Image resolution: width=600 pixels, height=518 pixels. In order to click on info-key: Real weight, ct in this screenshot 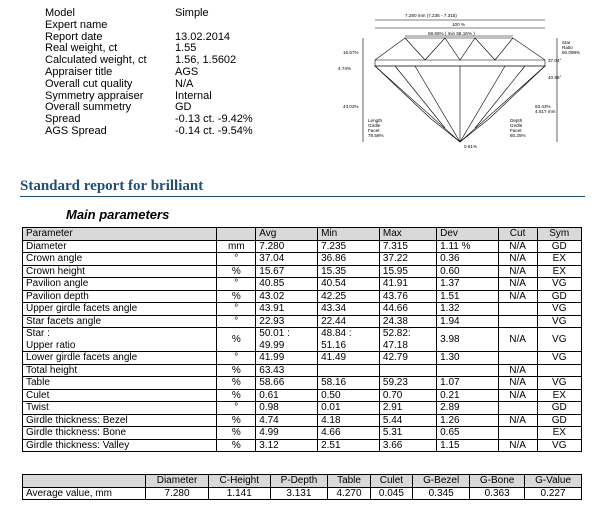, I will do `click(81, 48)`.